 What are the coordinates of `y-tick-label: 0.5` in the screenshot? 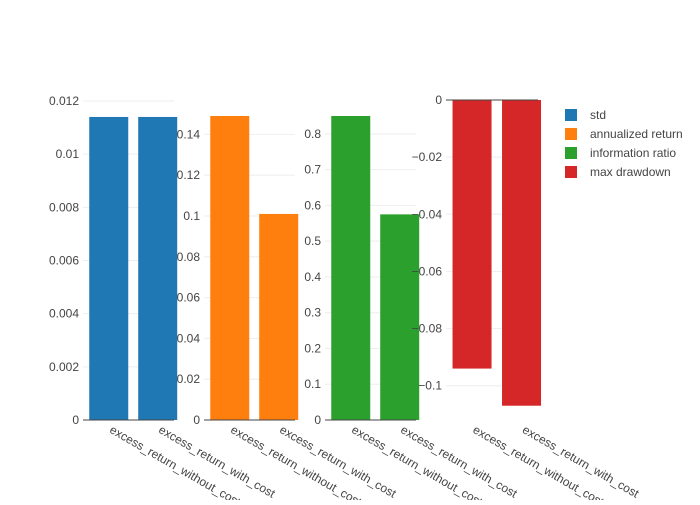 It's located at (312, 241).